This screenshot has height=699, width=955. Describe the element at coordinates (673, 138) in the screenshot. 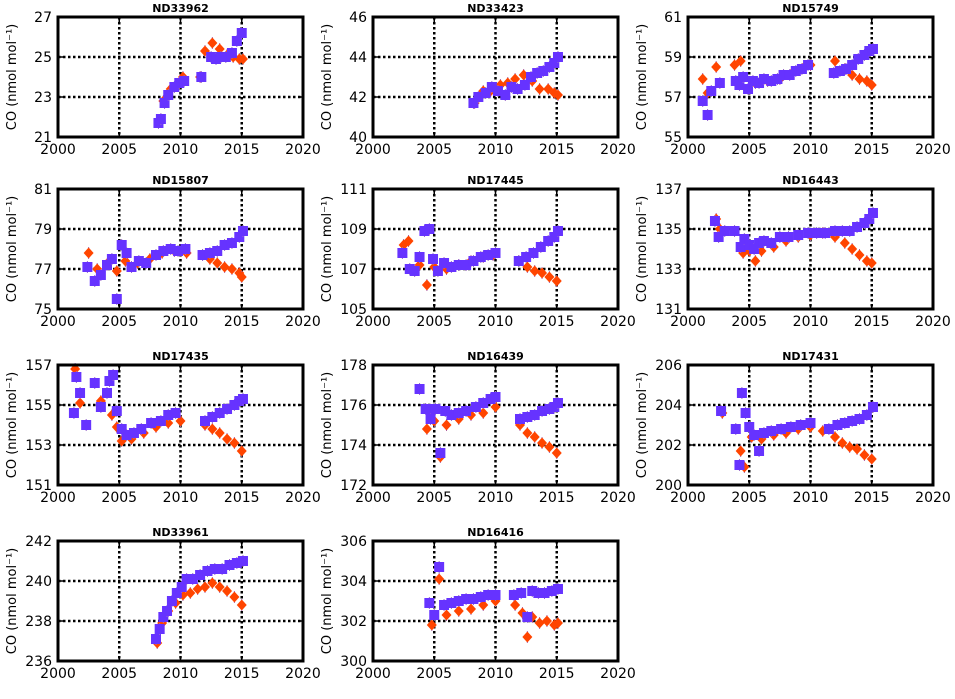

I see `y-tick-label: 55` at that location.